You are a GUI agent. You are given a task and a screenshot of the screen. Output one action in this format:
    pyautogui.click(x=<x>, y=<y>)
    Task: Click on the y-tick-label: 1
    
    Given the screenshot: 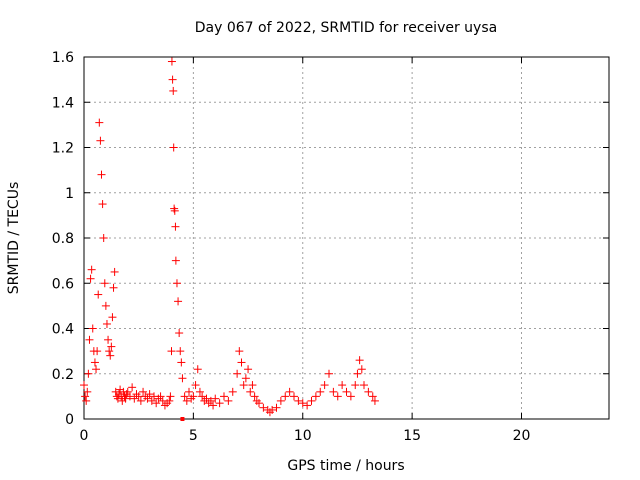 What is the action you would take?
    pyautogui.click(x=69, y=194)
    